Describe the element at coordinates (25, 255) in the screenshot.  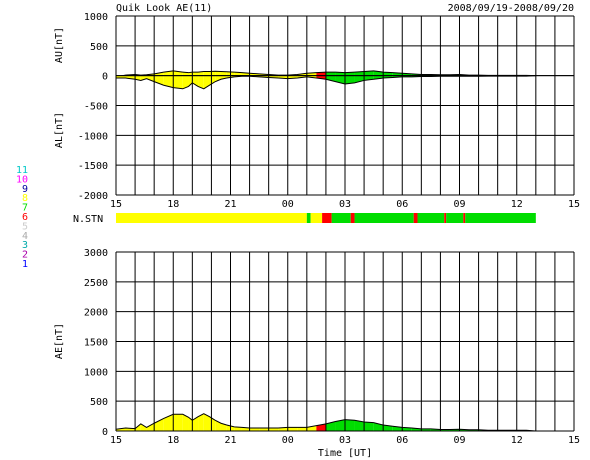
I see `legend-level-2: 2` at that location.